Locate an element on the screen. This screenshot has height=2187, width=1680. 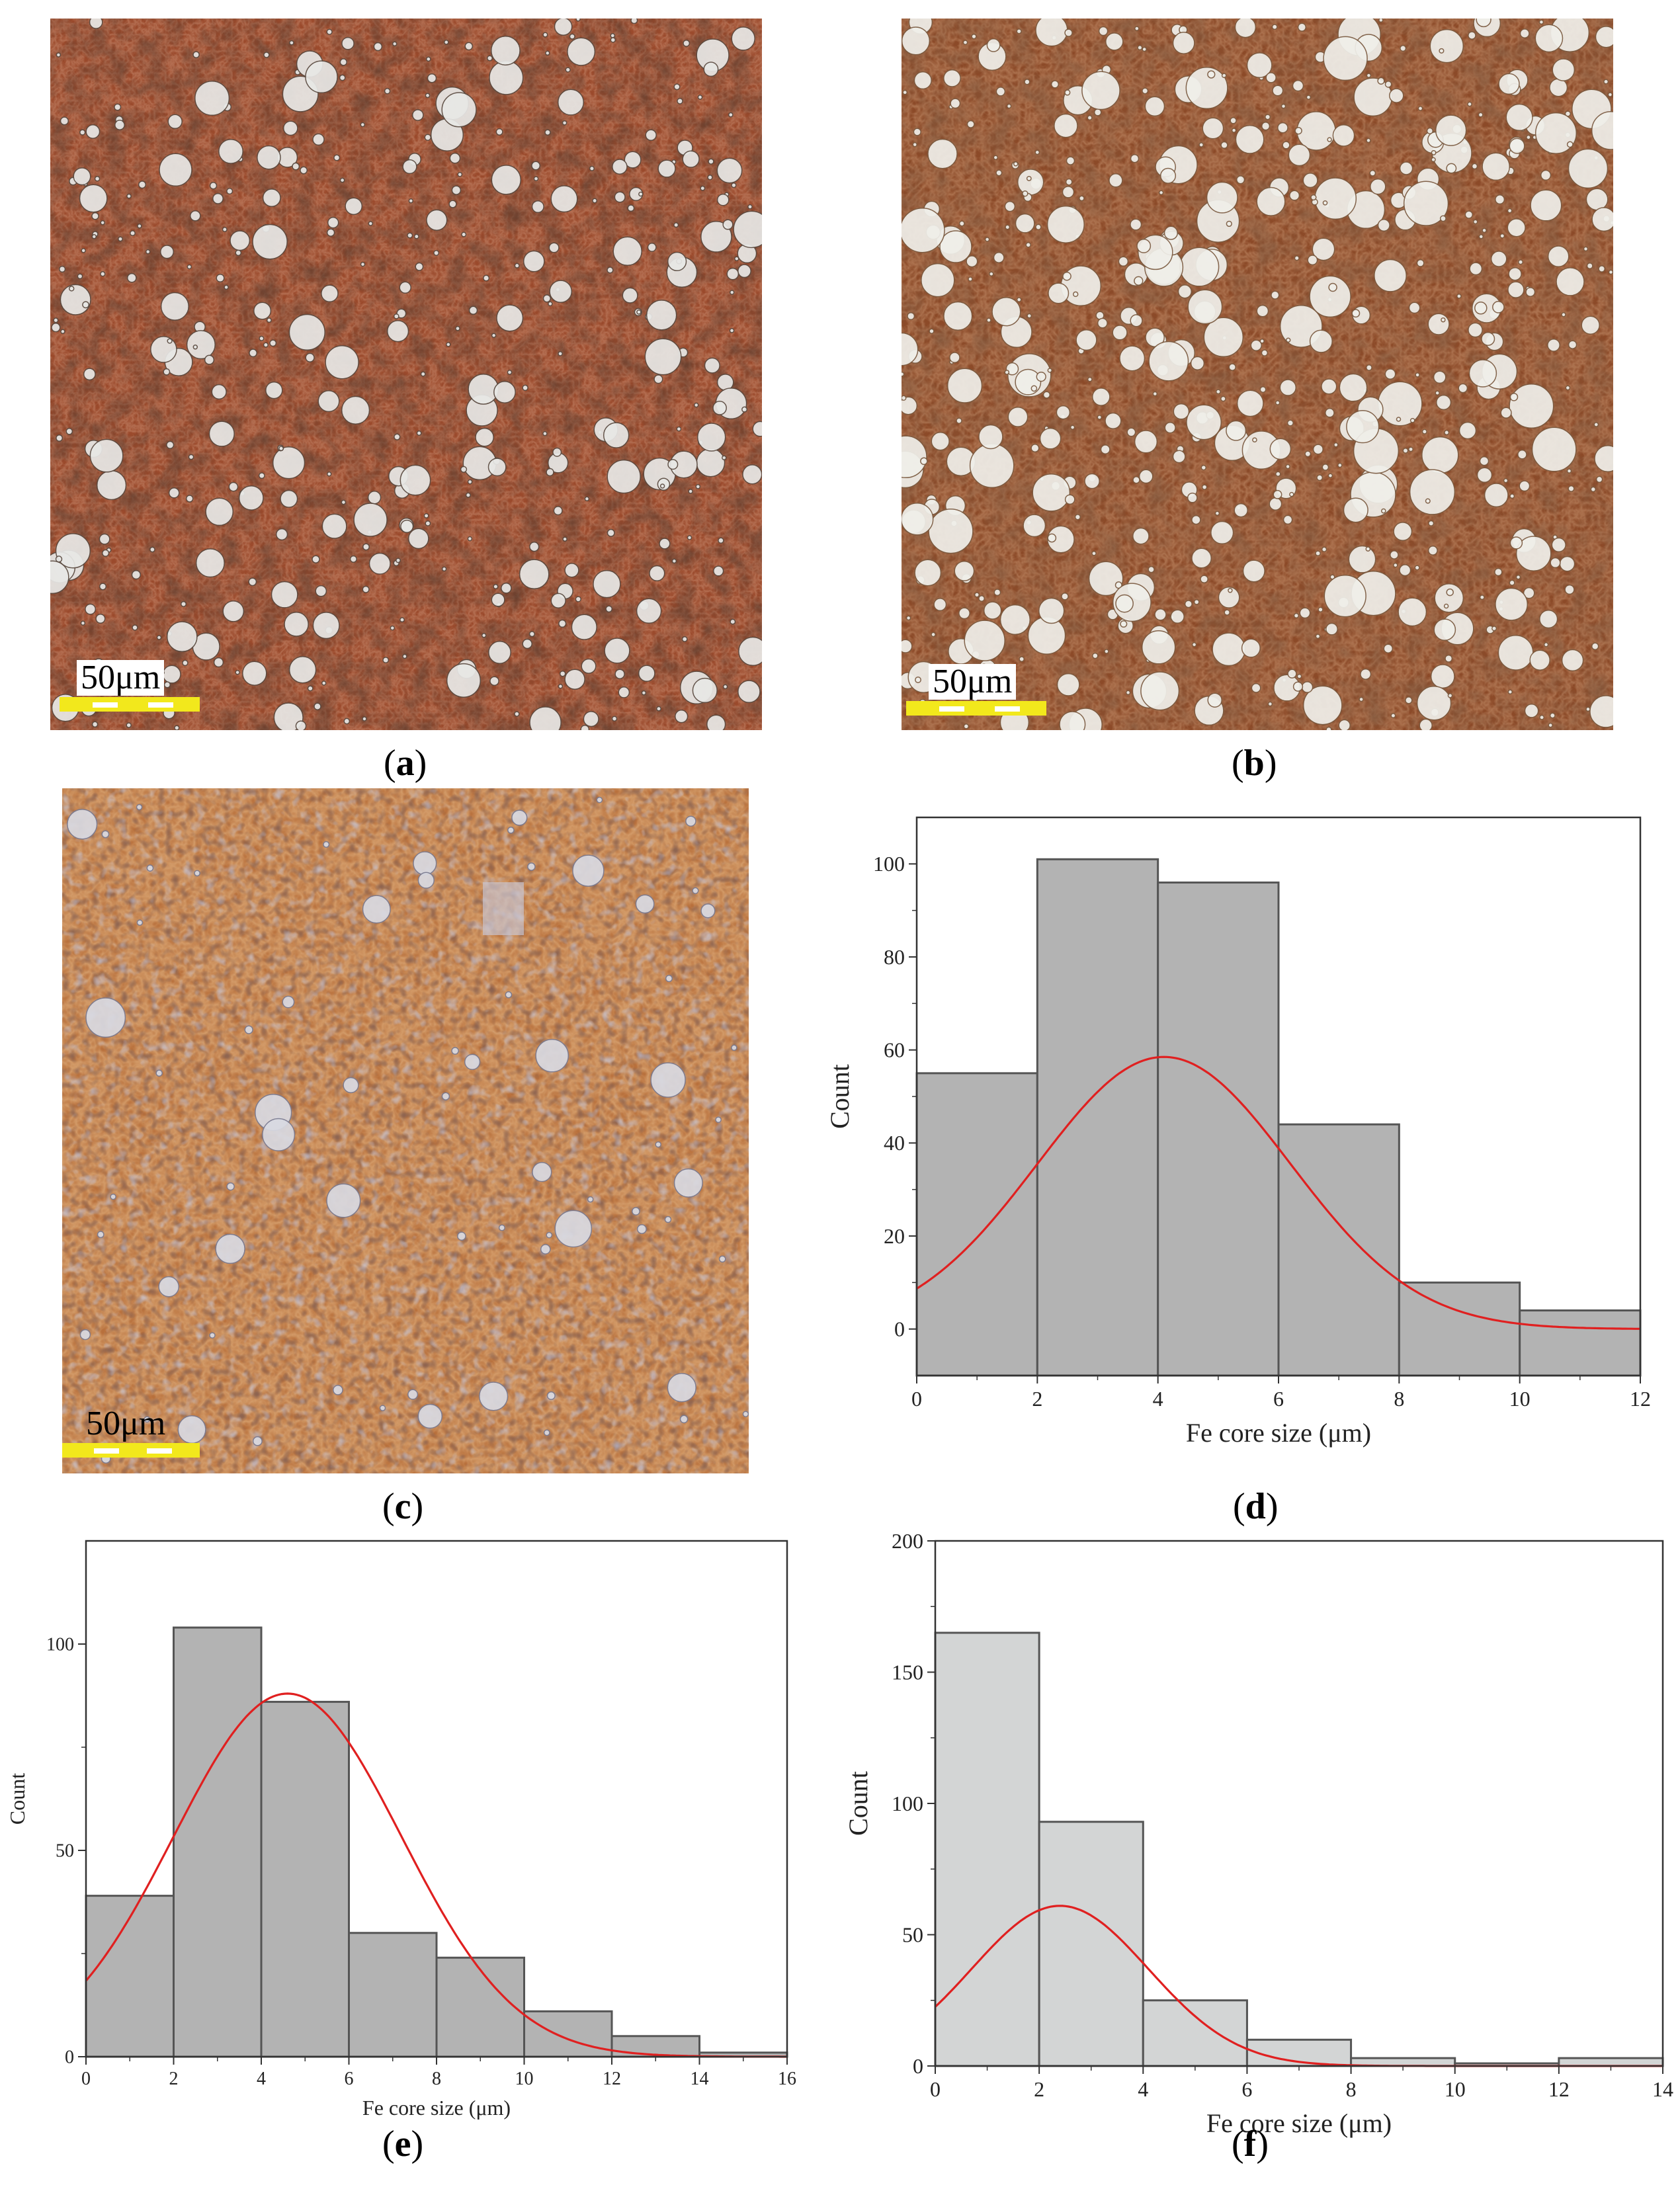
caption-d: (d) is located at coordinates (1256, 1506).